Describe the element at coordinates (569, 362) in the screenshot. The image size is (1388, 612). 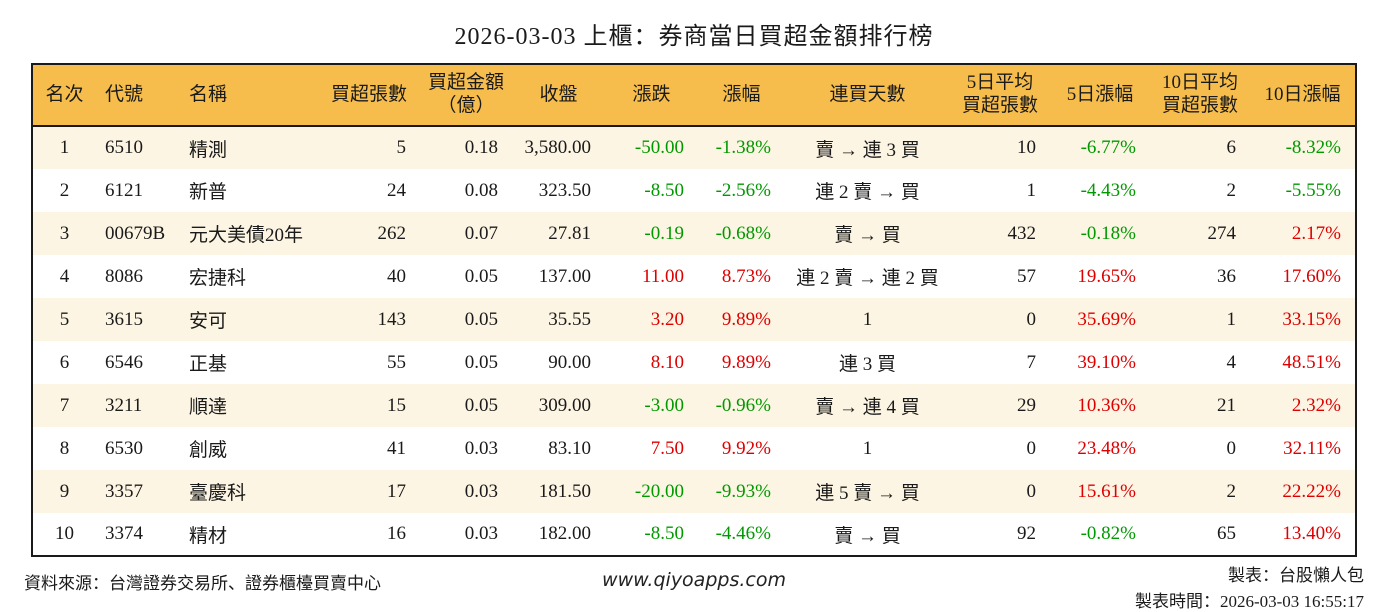
I see `cell-close: 90.00` at that location.